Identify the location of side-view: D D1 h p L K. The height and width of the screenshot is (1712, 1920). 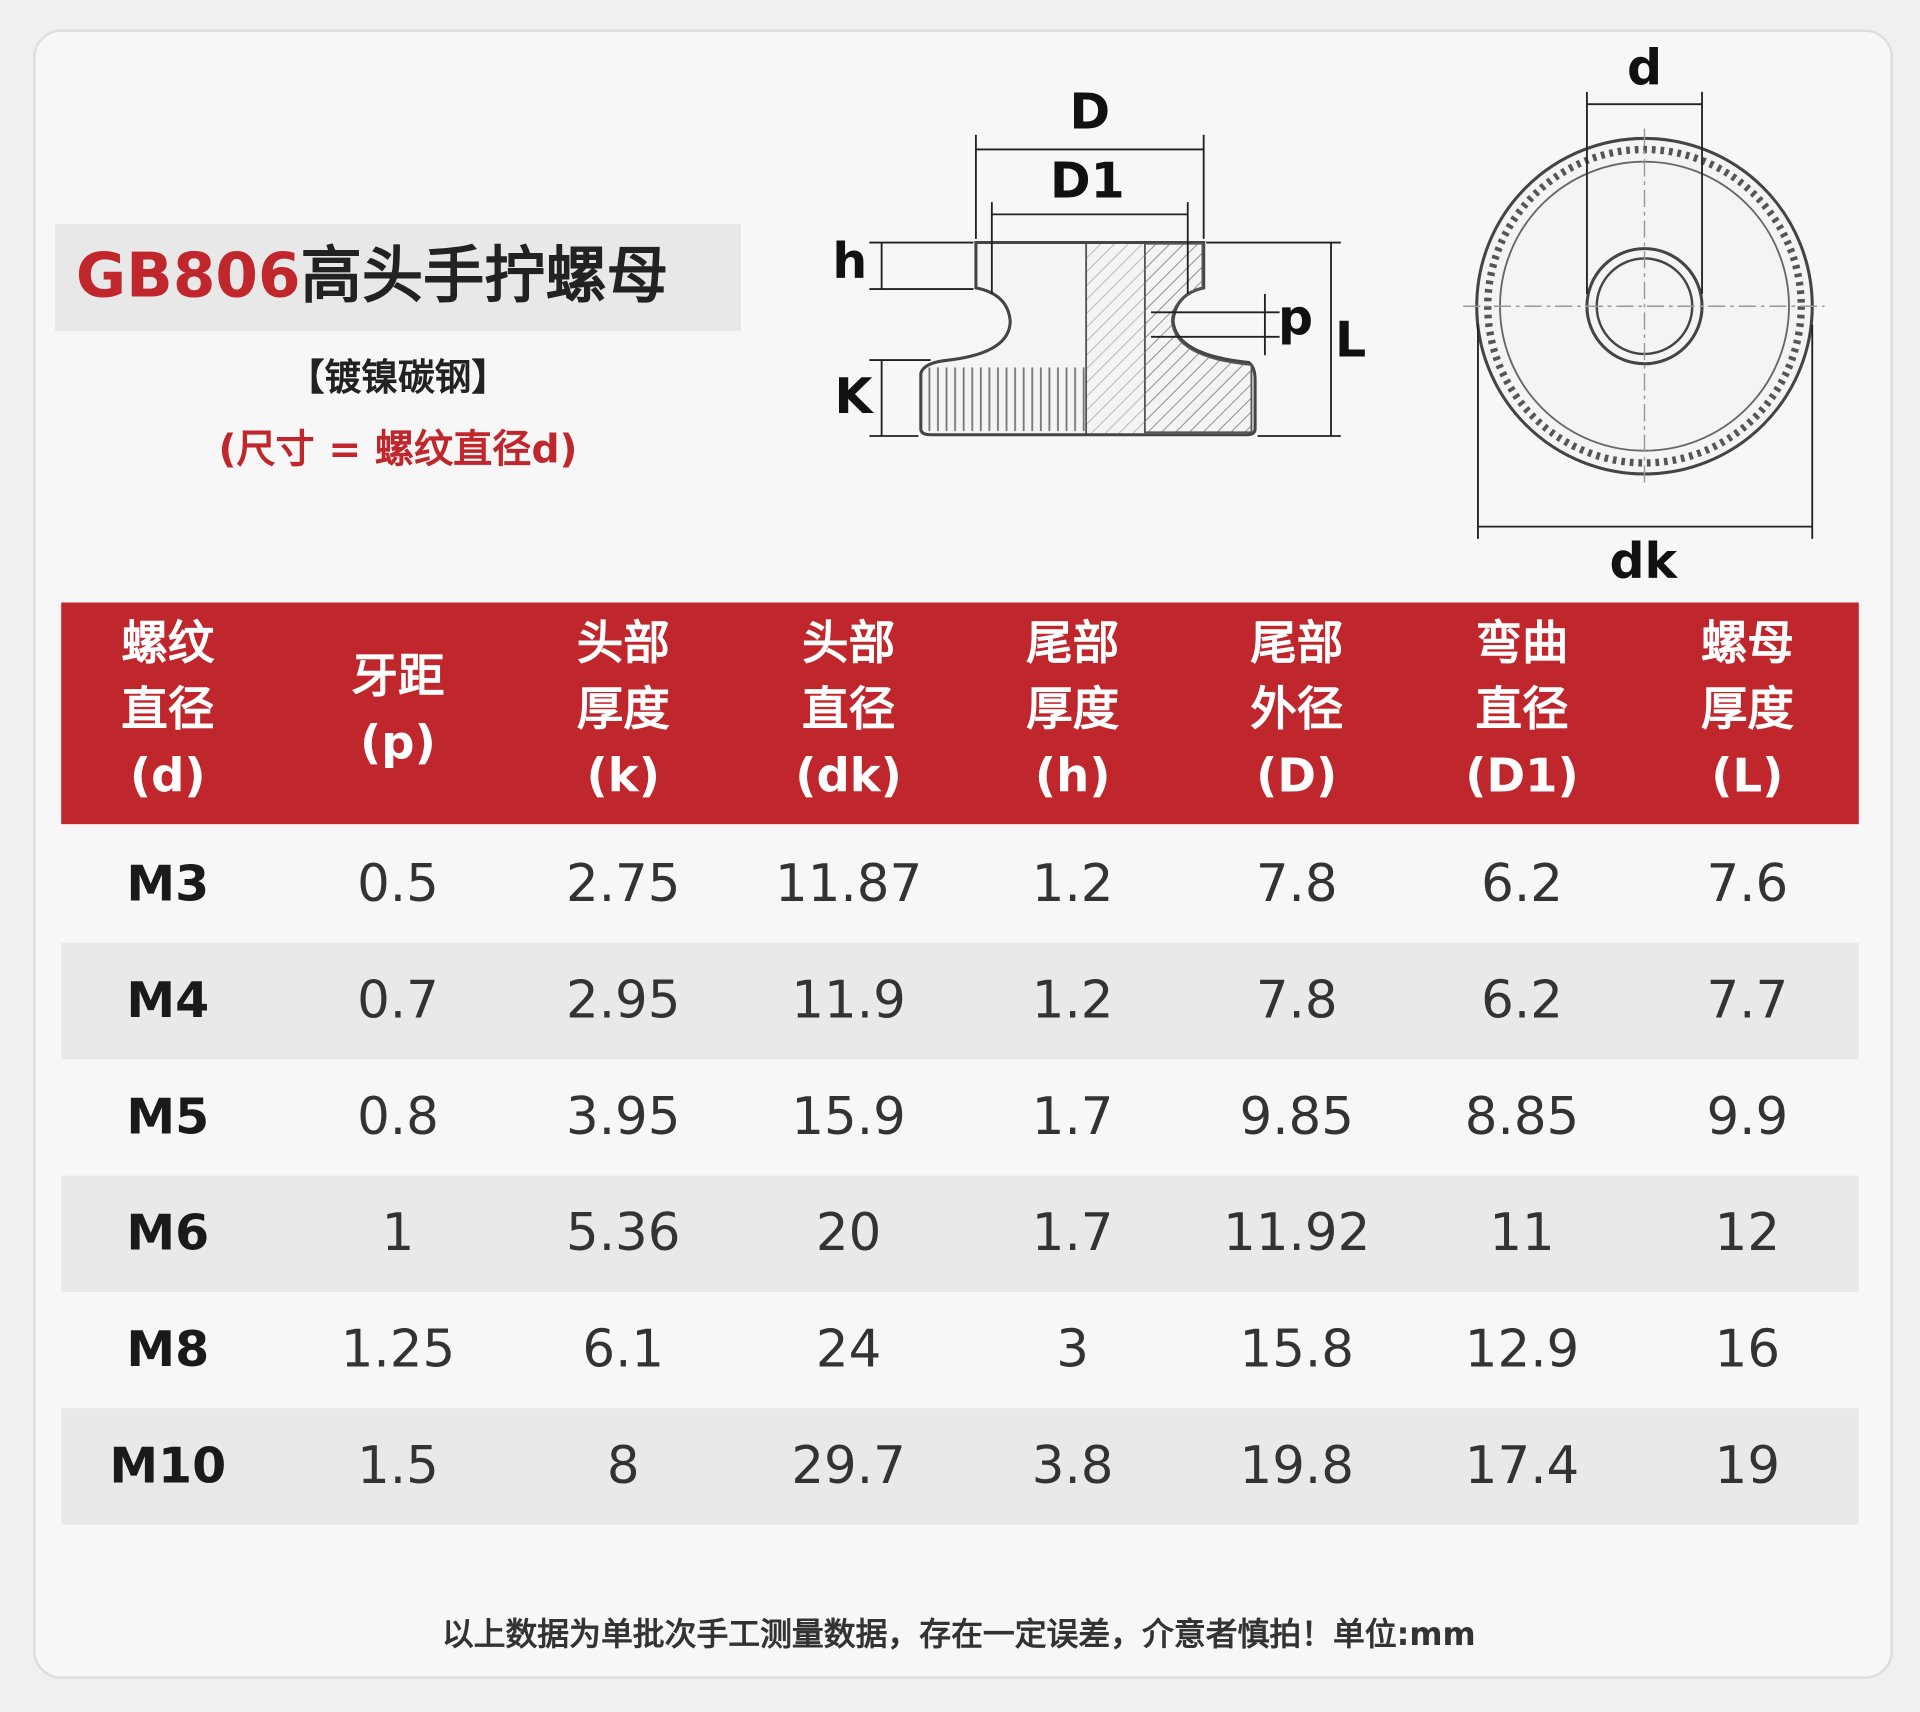
(1099, 260).